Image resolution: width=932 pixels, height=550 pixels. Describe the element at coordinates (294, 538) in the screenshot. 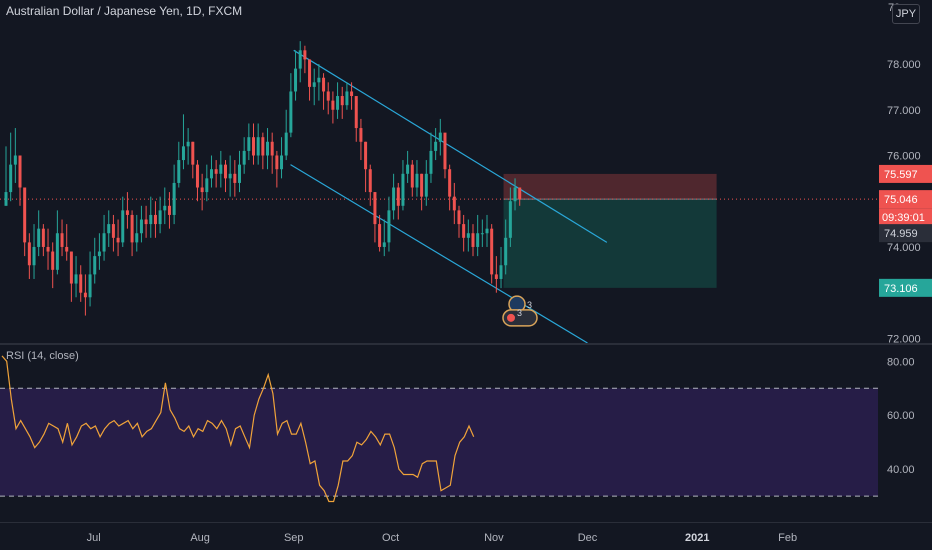

I see `time-axis-tick: Sep` at that location.